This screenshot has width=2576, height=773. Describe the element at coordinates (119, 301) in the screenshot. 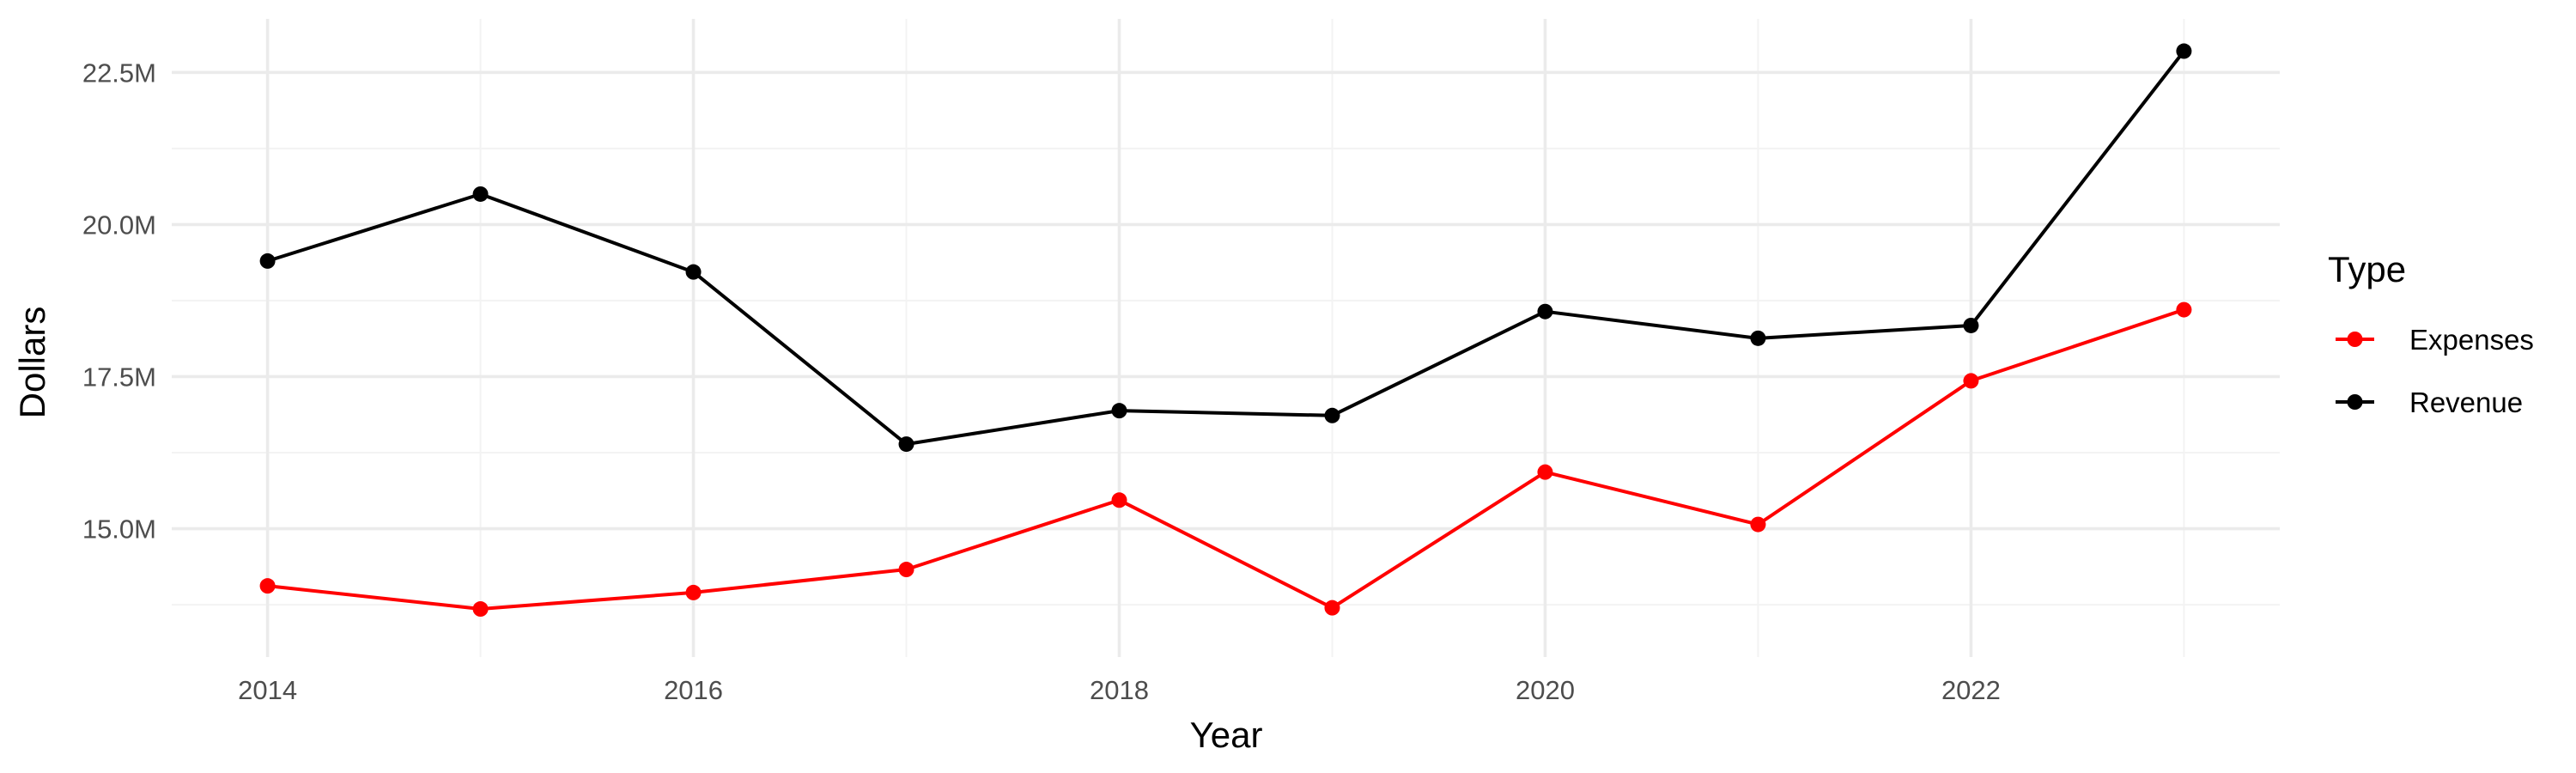

I see `y-axis-ticks: 15.0M 17.5M 20.0M 22.5M` at that location.